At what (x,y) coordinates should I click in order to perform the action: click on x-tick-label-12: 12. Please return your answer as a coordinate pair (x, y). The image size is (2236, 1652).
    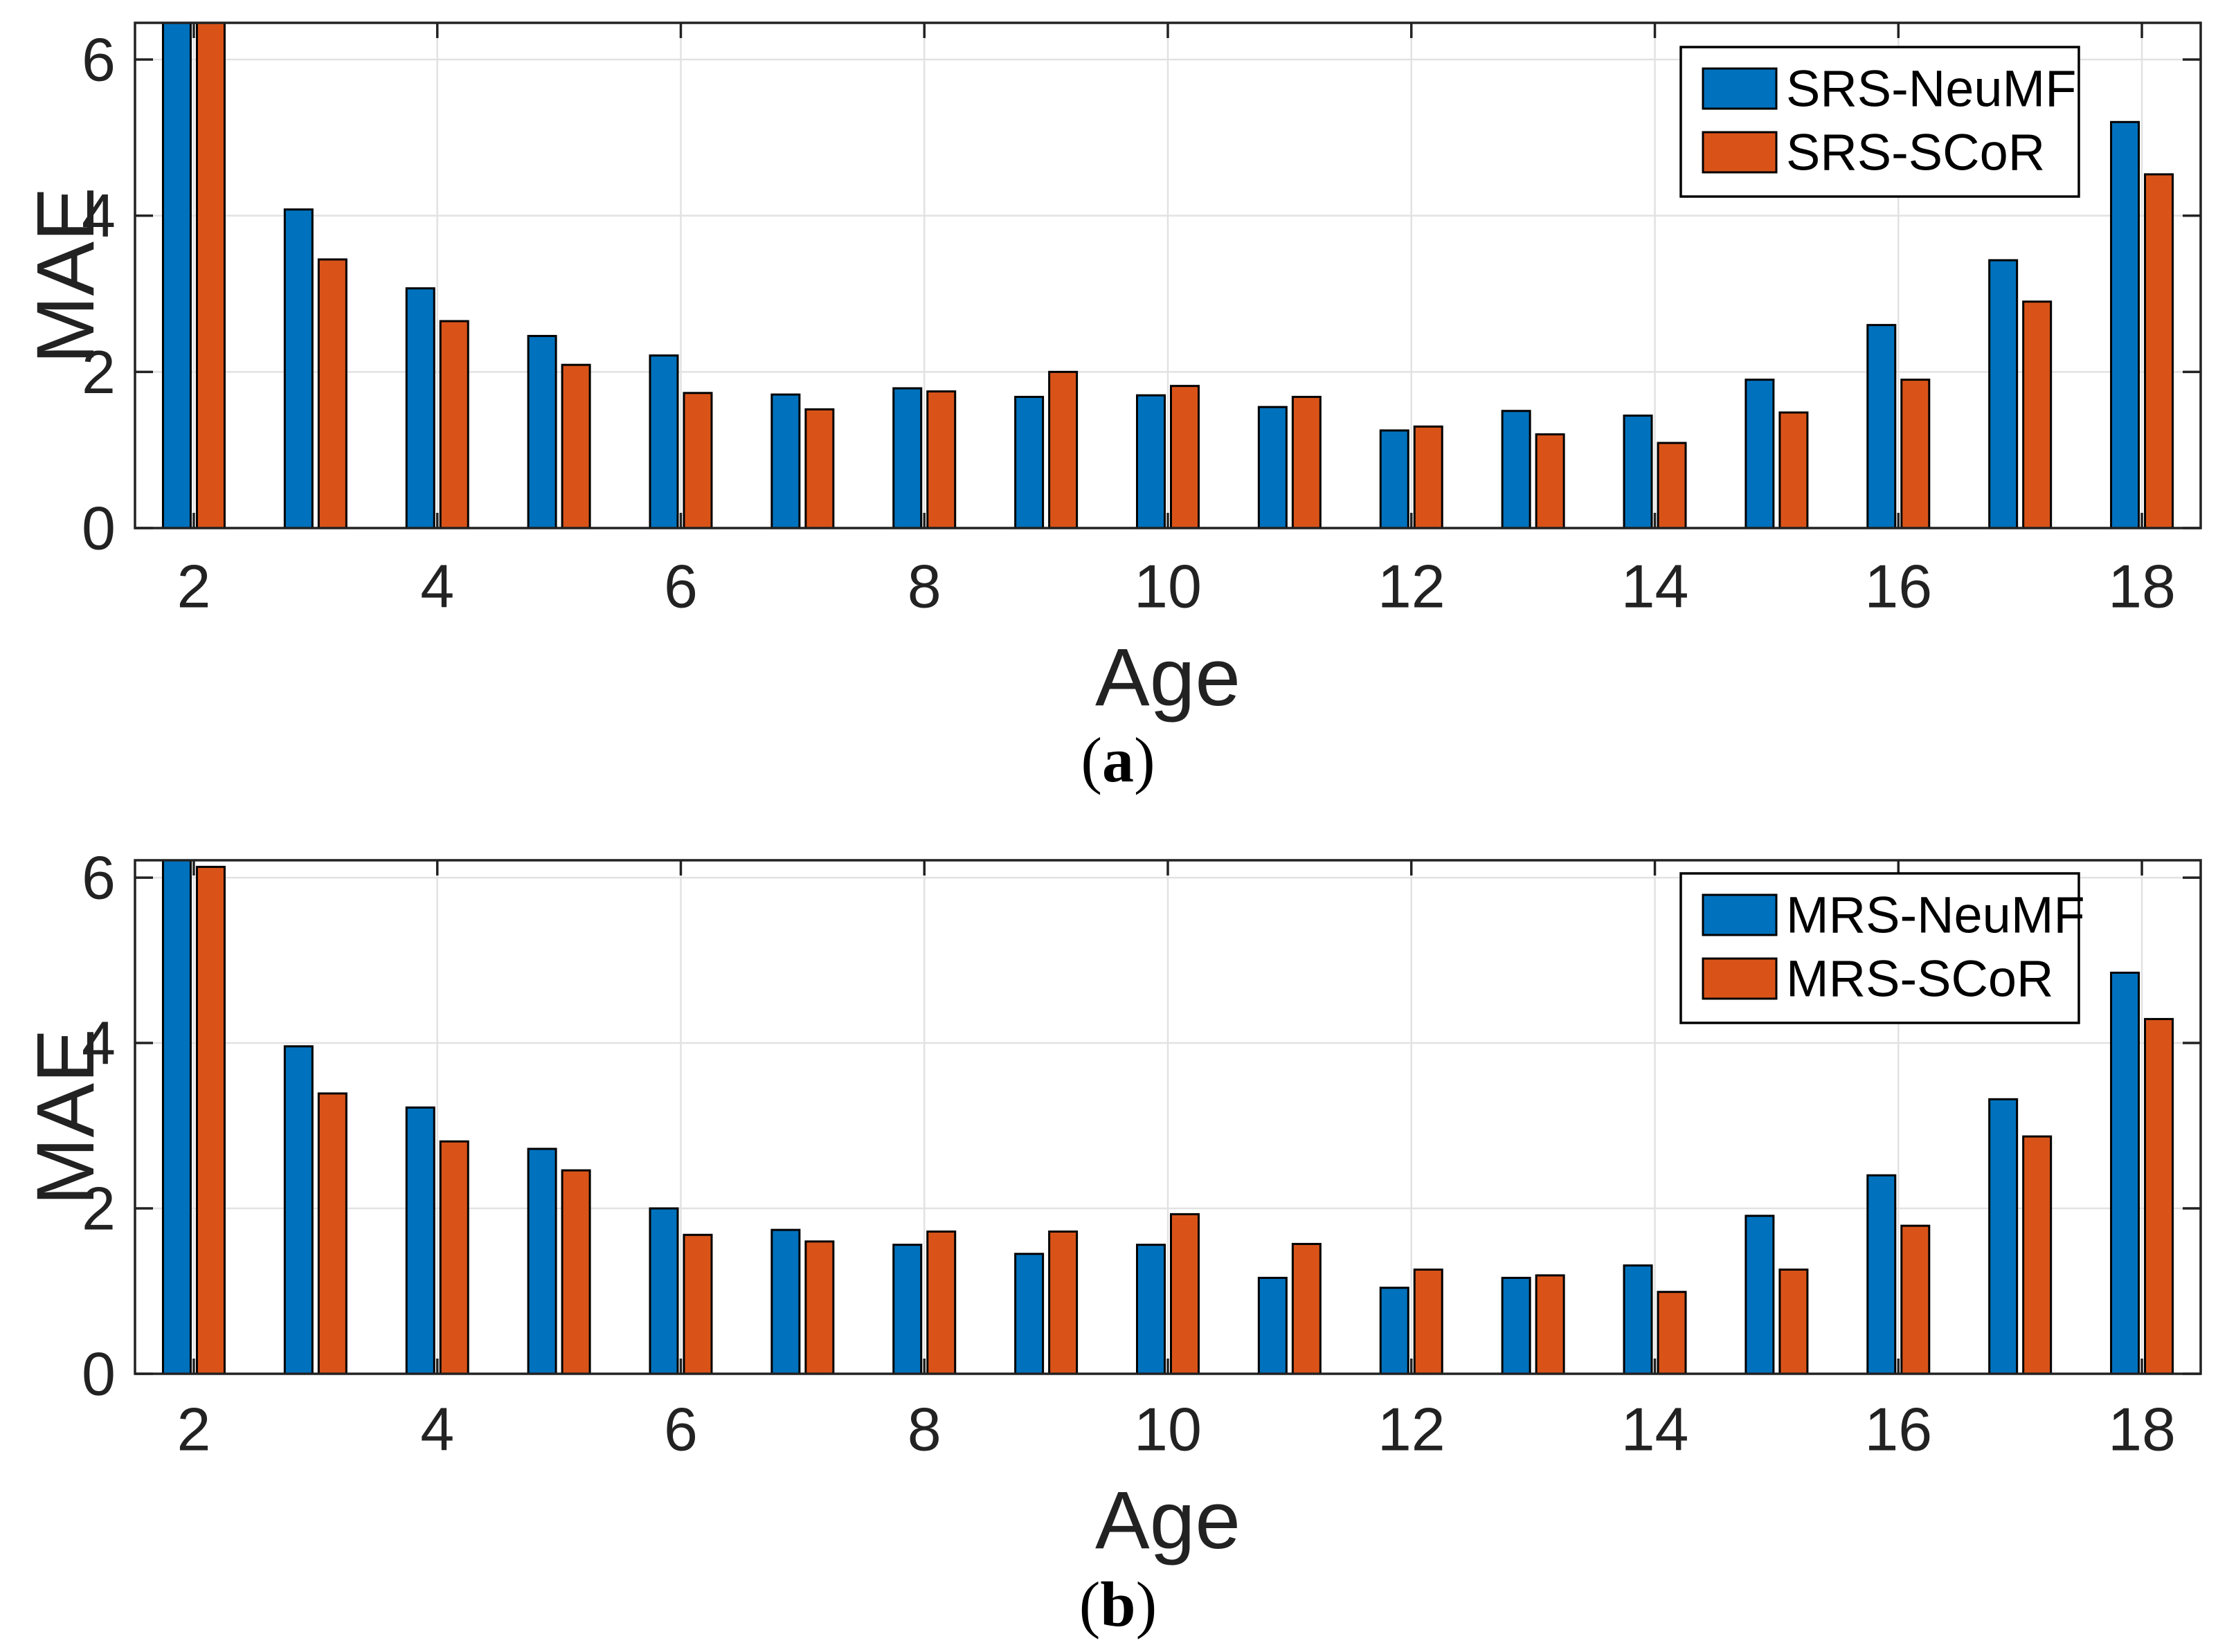
    Looking at the image, I should click on (1411, 586).